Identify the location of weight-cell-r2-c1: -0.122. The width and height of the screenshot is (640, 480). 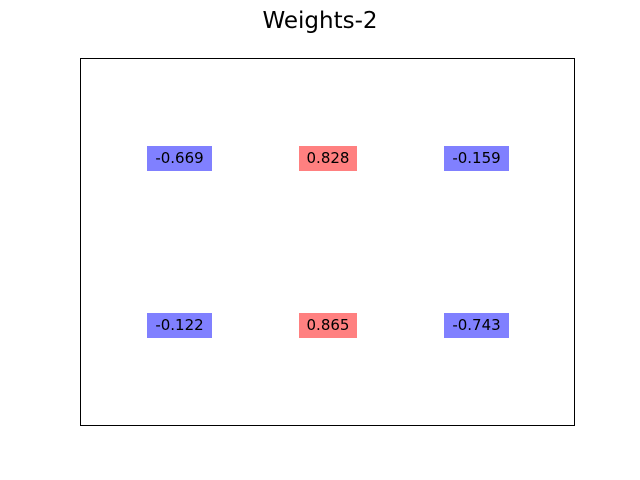
(179, 325).